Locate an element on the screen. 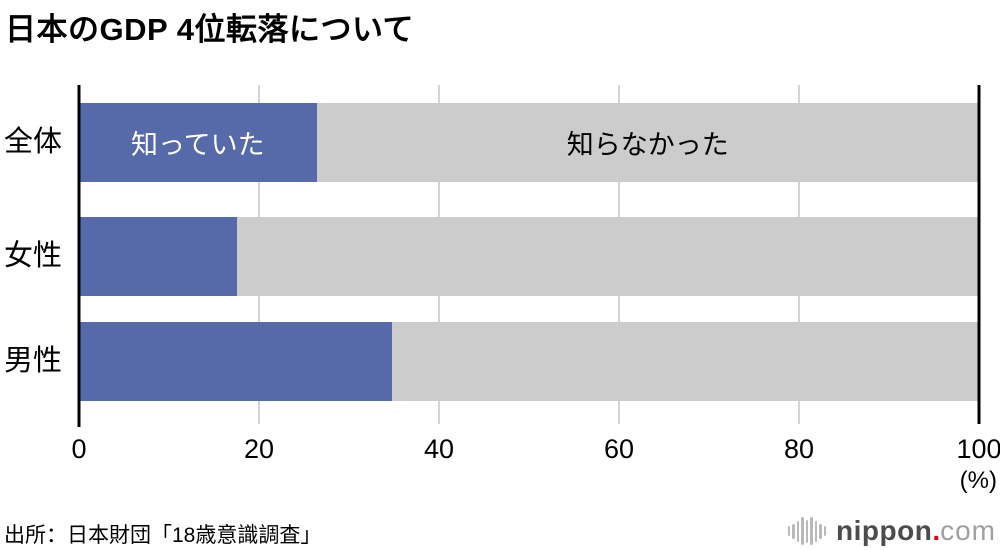 The width and height of the screenshot is (1000, 550). category-label-3: 男性 is located at coordinates (33, 361).